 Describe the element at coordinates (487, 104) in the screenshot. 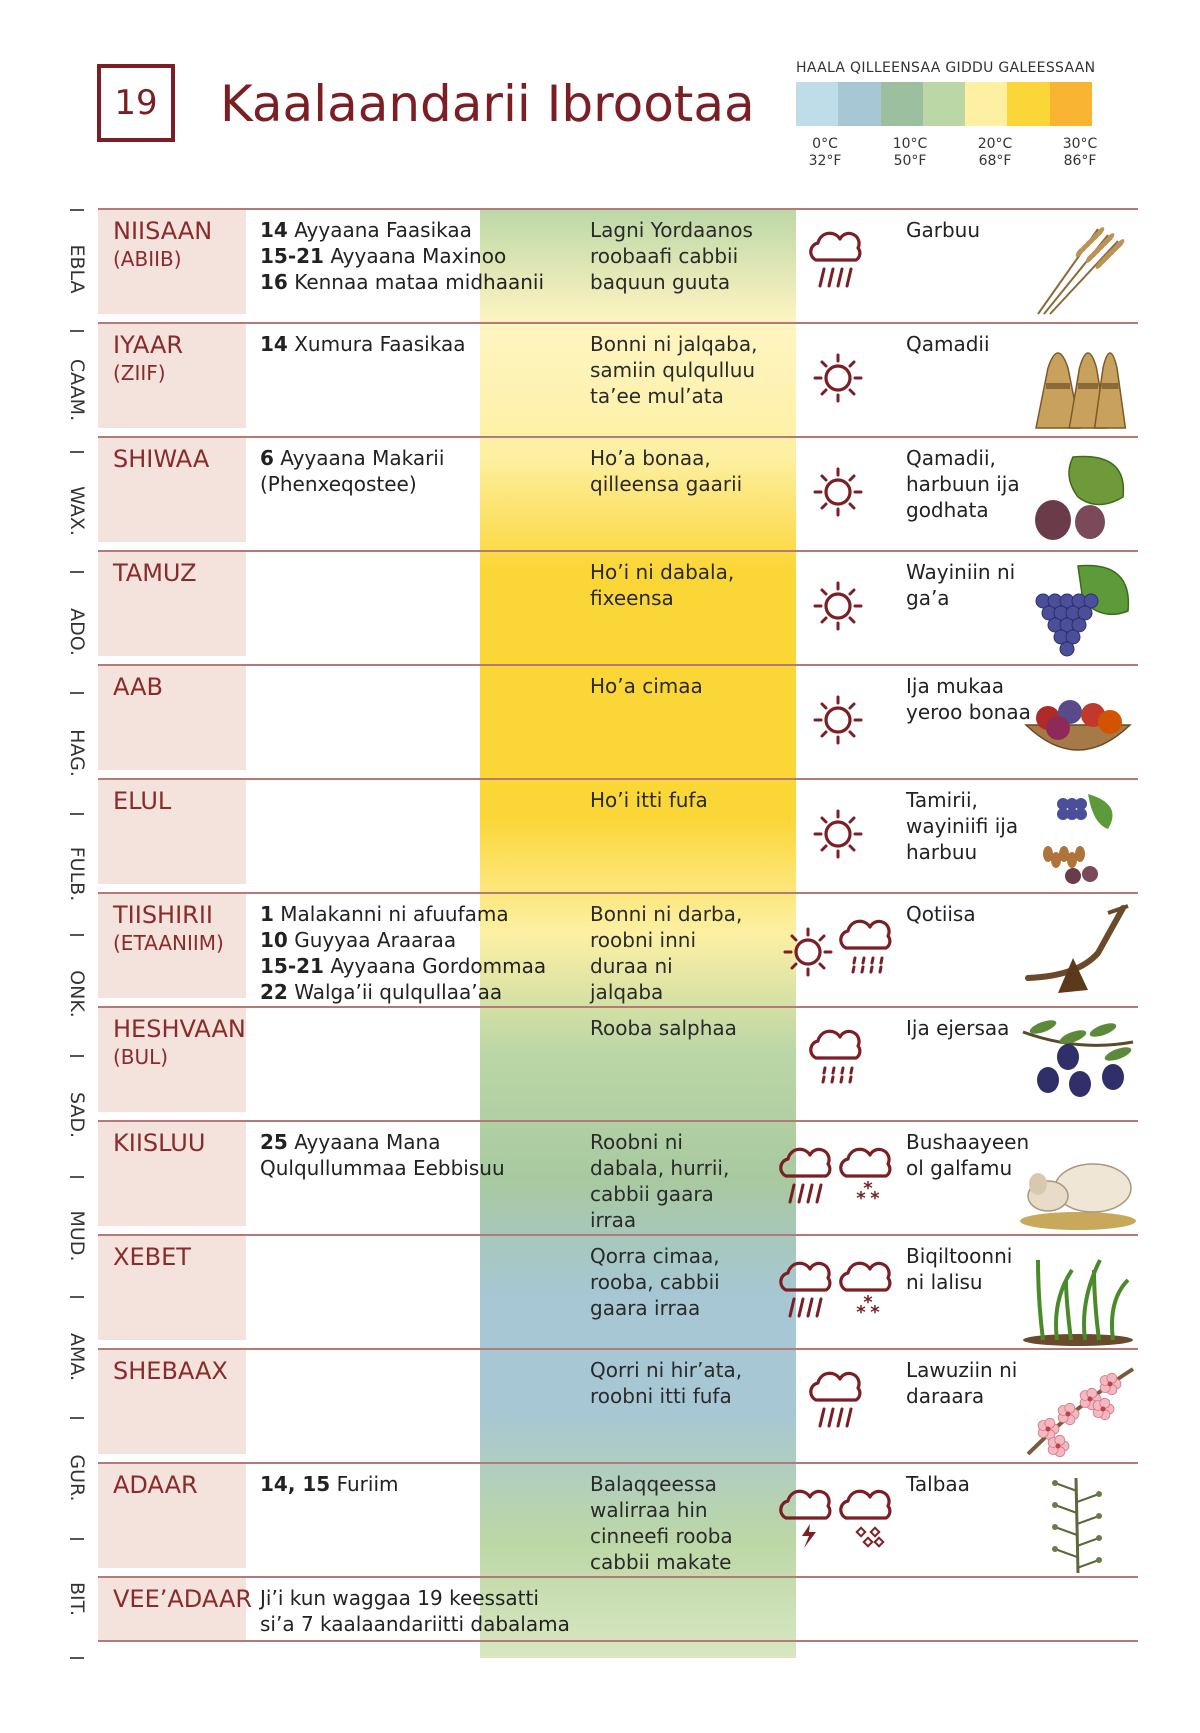

I see `page-title: Kaalaandarii Ibrootaa` at that location.